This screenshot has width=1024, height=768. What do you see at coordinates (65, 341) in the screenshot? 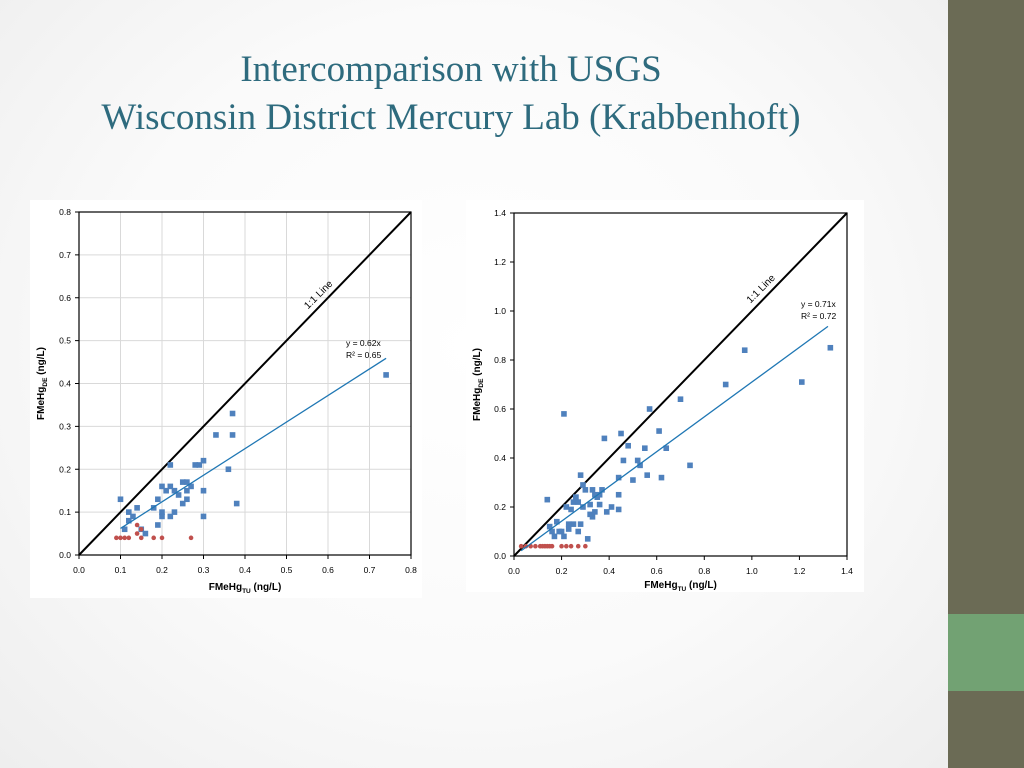
I see `y-tick-label: 0.5` at bounding box center [65, 341].